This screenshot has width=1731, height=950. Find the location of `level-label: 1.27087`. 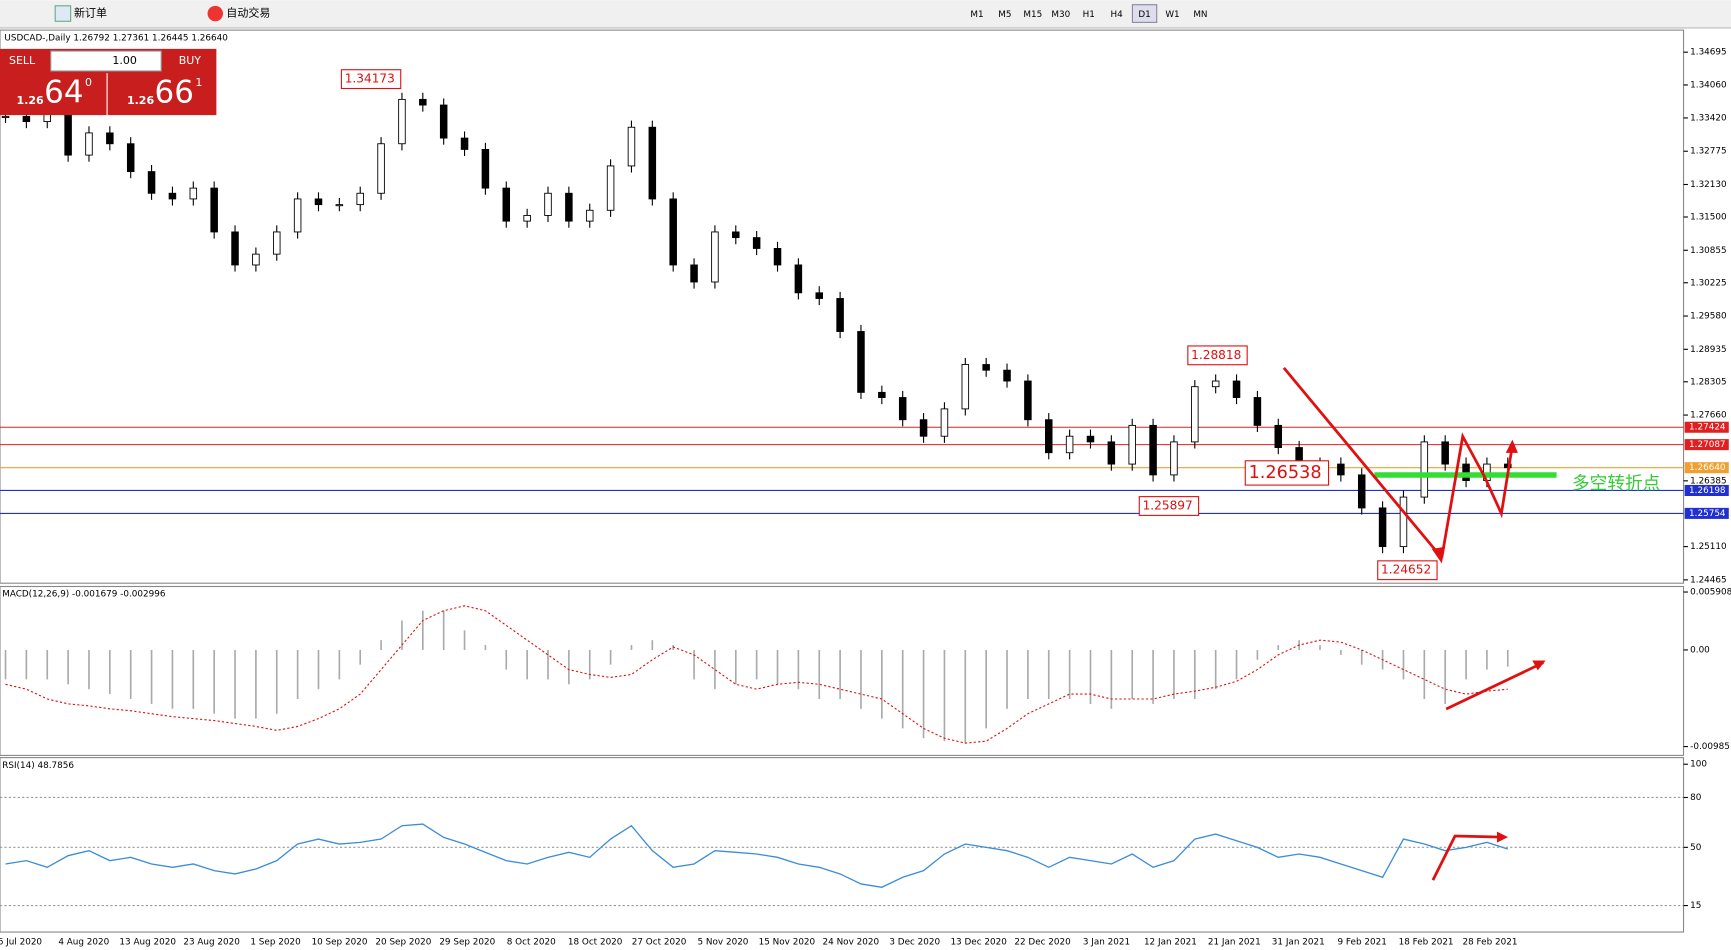

level-label: 1.27087 is located at coordinates (1707, 445).